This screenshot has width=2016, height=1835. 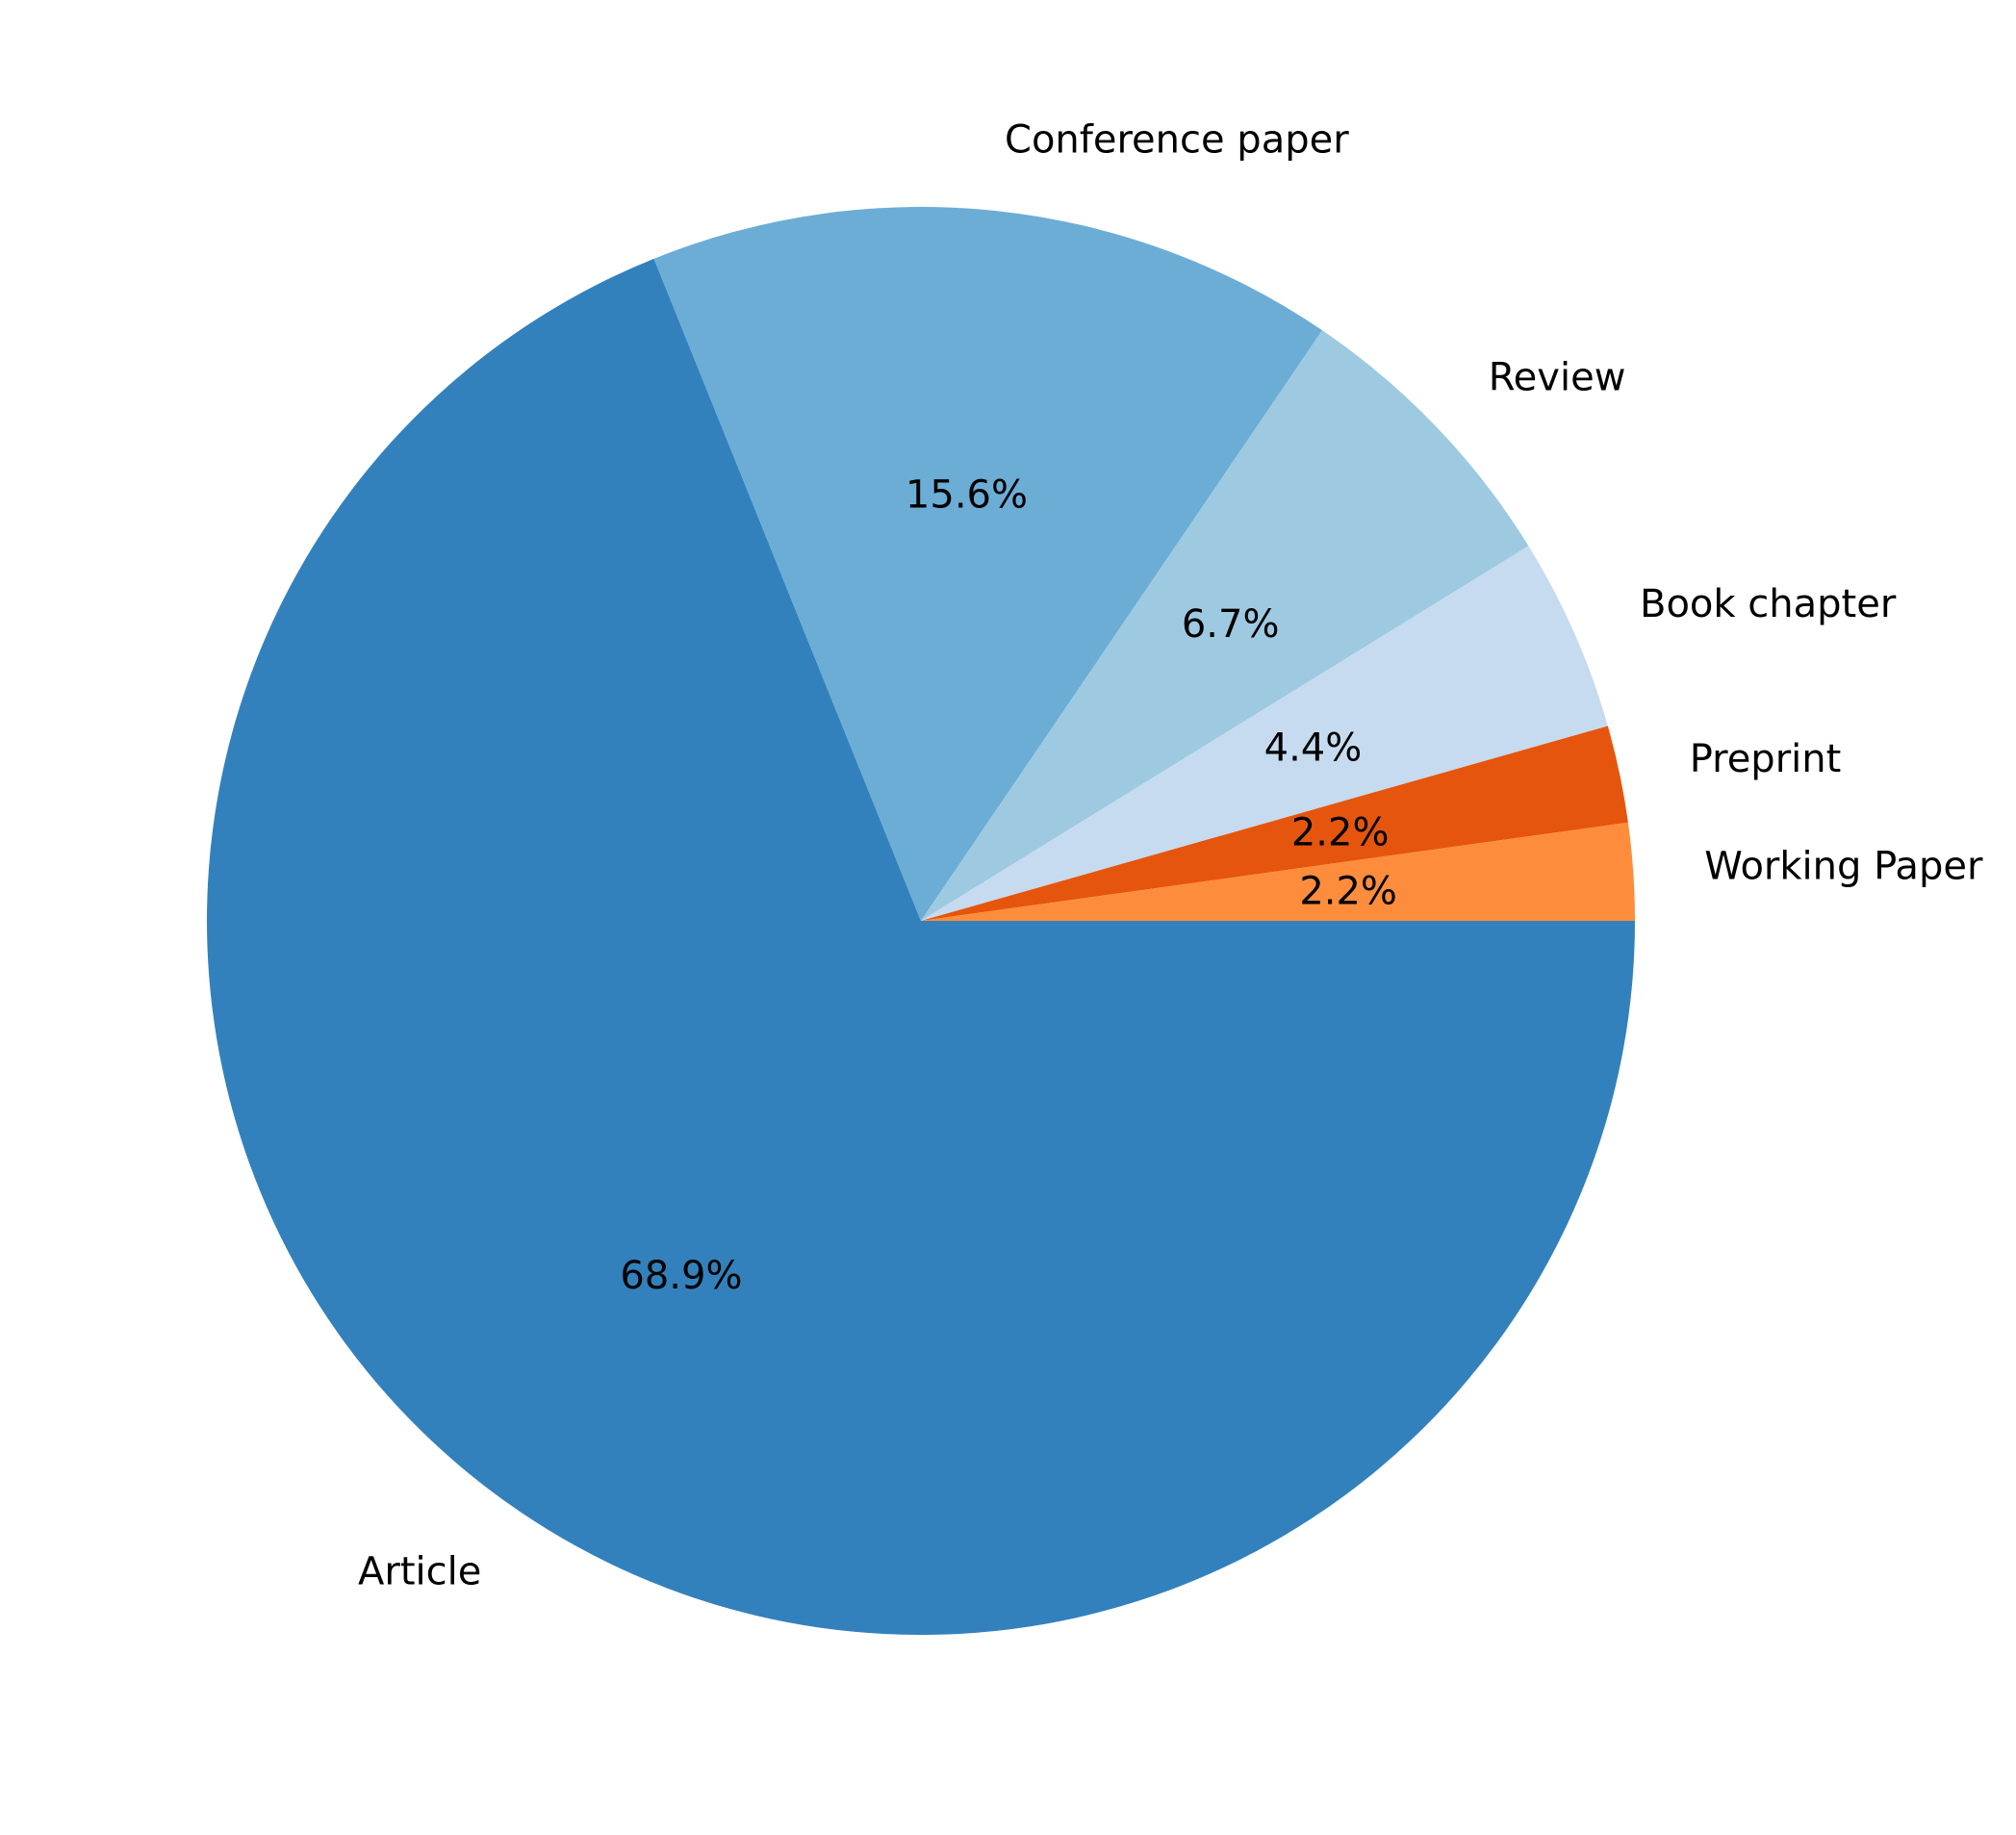 What do you see at coordinates (419, 1572) in the screenshot?
I see `slice-label-article: Article` at bounding box center [419, 1572].